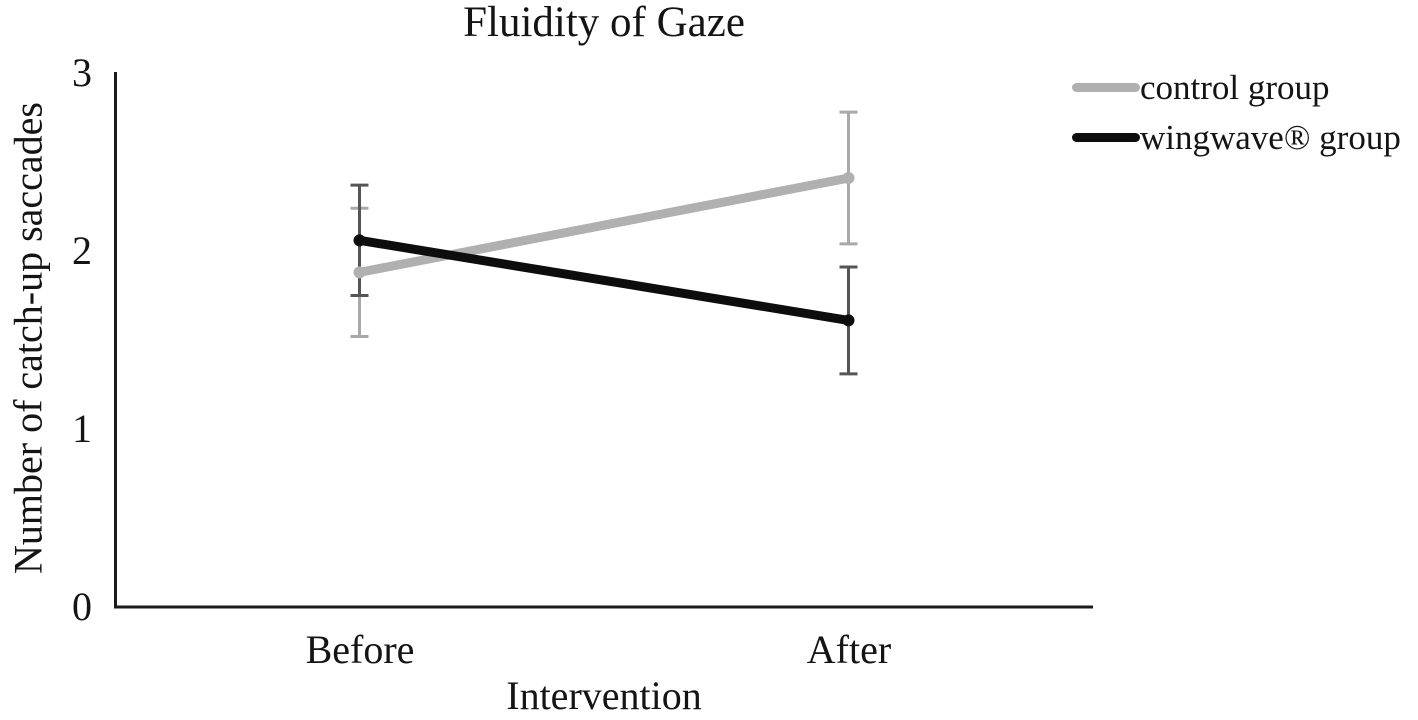  What do you see at coordinates (849, 649) in the screenshot?
I see `x-tick-label-after: After` at bounding box center [849, 649].